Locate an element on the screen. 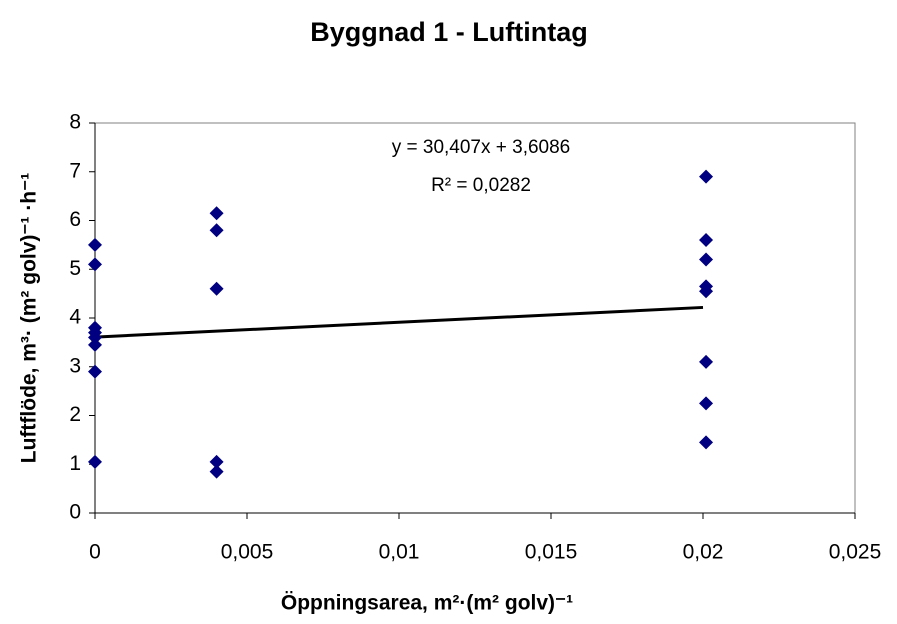 This screenshot has width=897, height=624. y-tick-label: 6 is located at coordinates (75, 219).